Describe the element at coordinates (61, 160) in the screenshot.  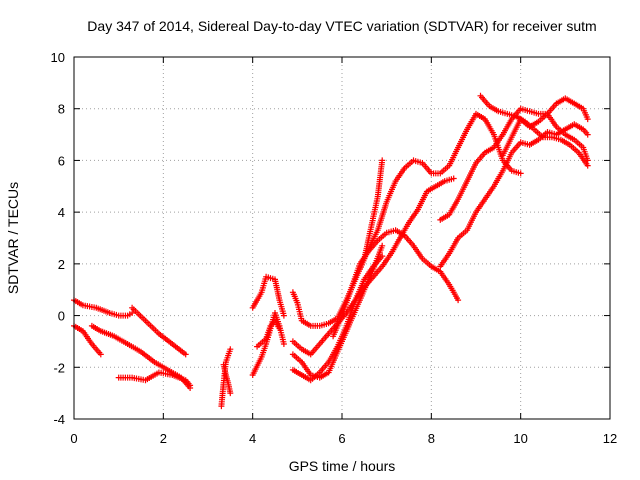
I see `y-tick-label: 6` at that location.